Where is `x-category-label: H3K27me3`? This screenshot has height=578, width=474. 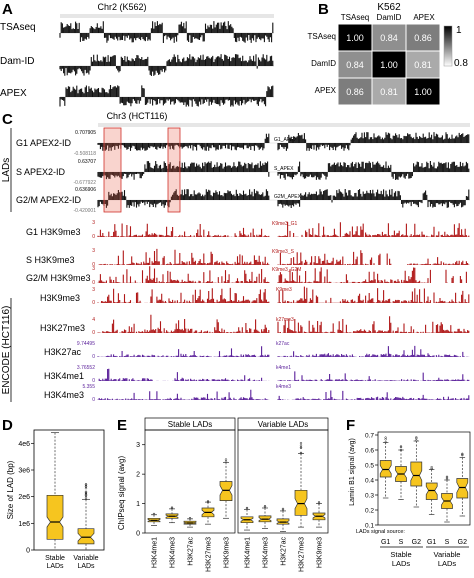
x-category-label: H3K27me3 is located at coordinates (302, 554).